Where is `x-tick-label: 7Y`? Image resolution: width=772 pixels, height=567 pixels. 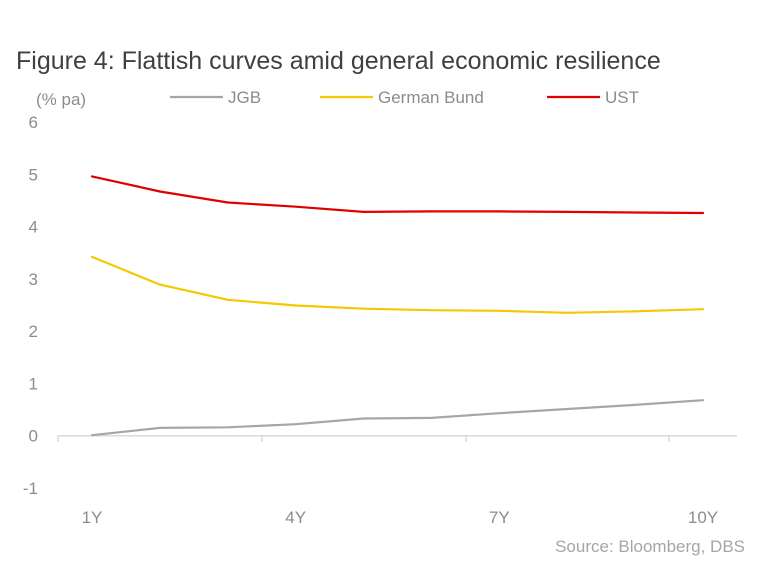
x-tick-label: 7Y is located at coordinates (499, 517).